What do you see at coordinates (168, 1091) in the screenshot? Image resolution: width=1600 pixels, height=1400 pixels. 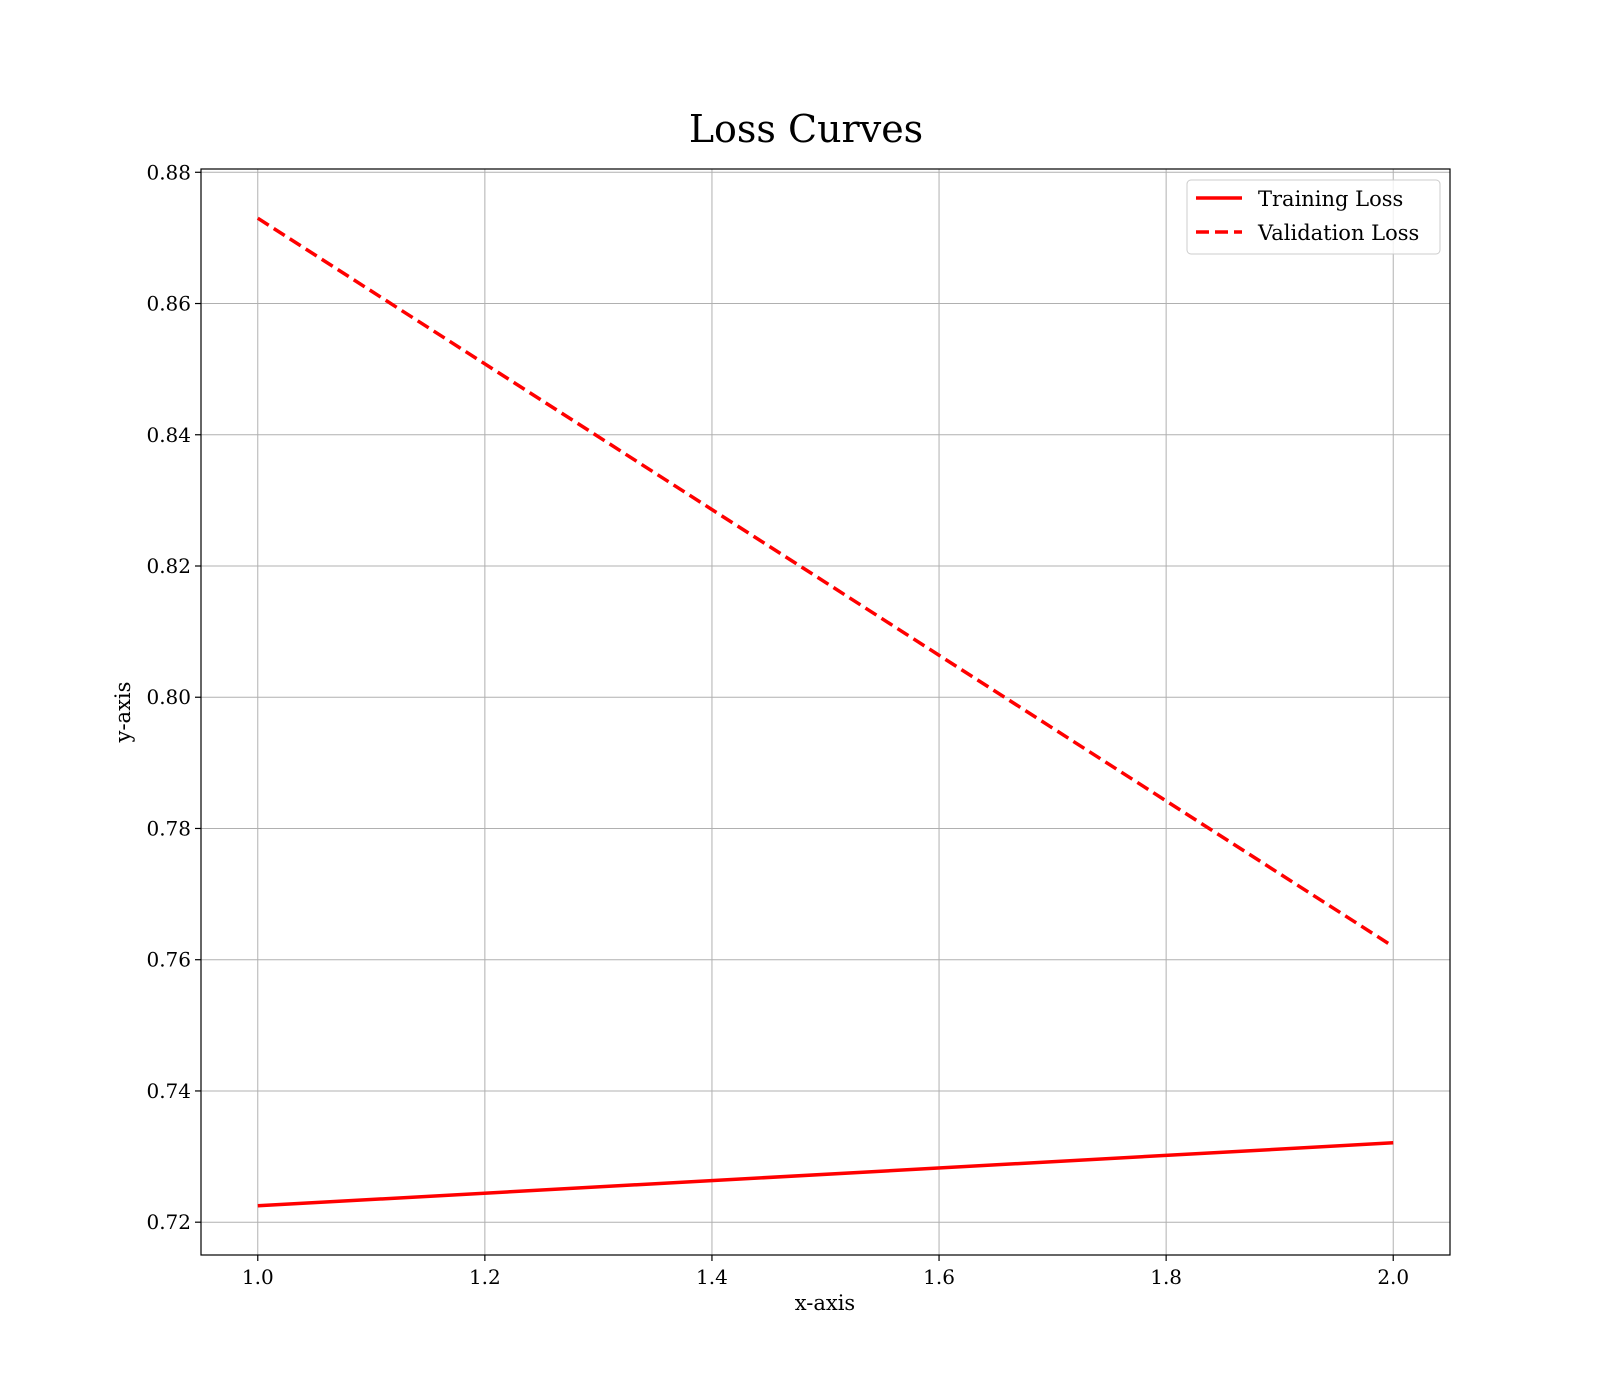 I see `y-tick-label: 0.74` at bounding box center [168, 1091].